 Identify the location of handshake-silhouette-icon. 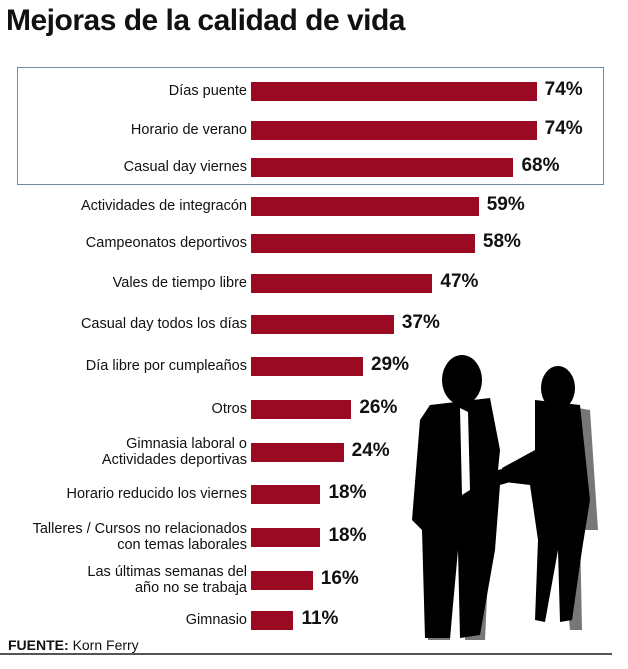
(505, 497).